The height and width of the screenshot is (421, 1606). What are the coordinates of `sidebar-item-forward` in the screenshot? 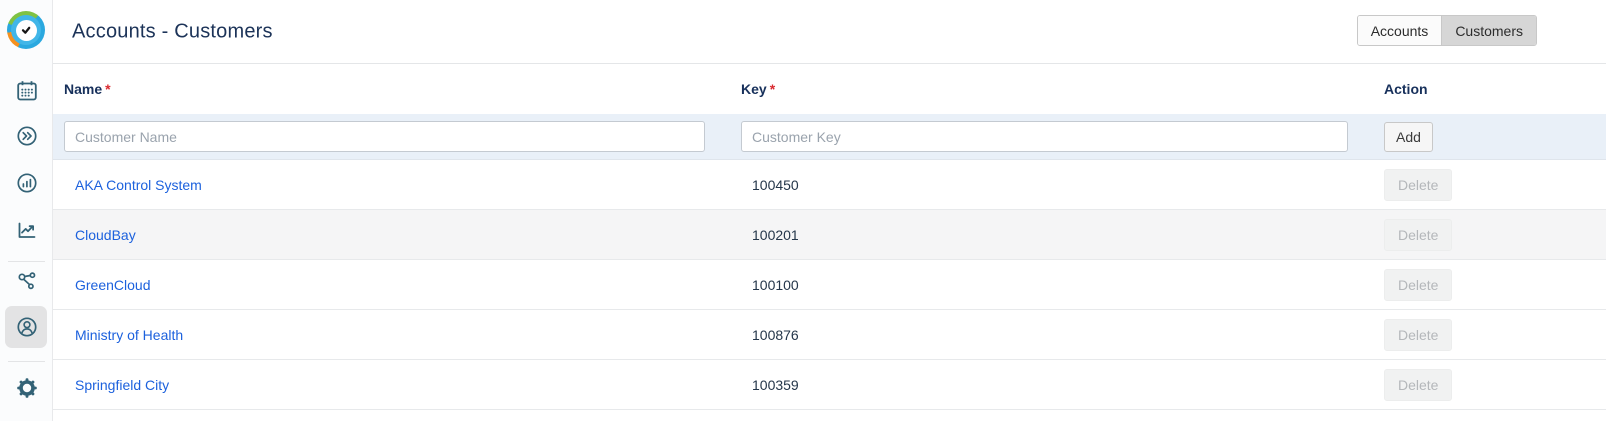 It's located at (26, 136).